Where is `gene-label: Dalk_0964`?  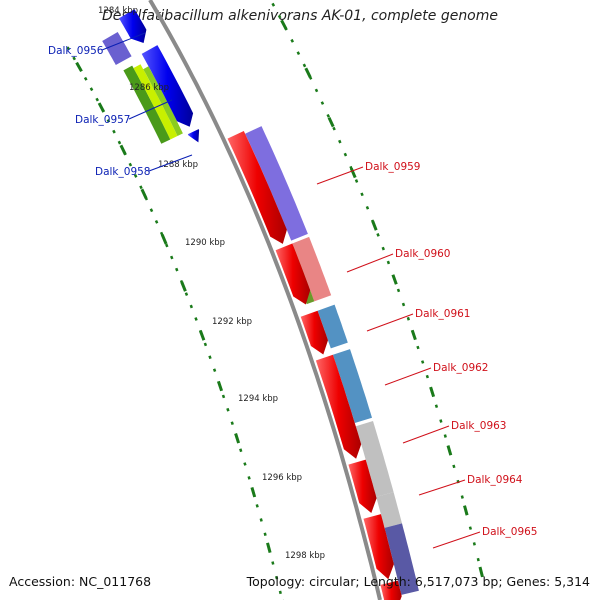 gene-label: Dalk_0964 is located at coordinates (495, 480).